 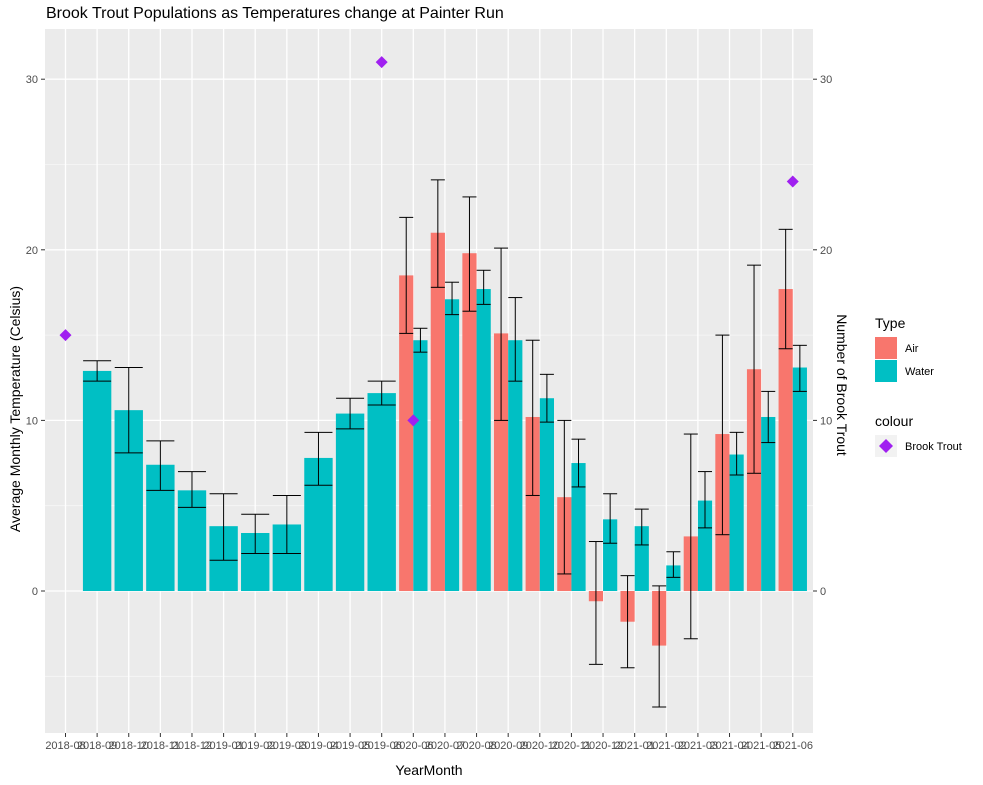 What do you see at coordinates (97, 746) in the screenshot?
I see `x-tick-label: 2018-09` at bounding box center [97, 746].